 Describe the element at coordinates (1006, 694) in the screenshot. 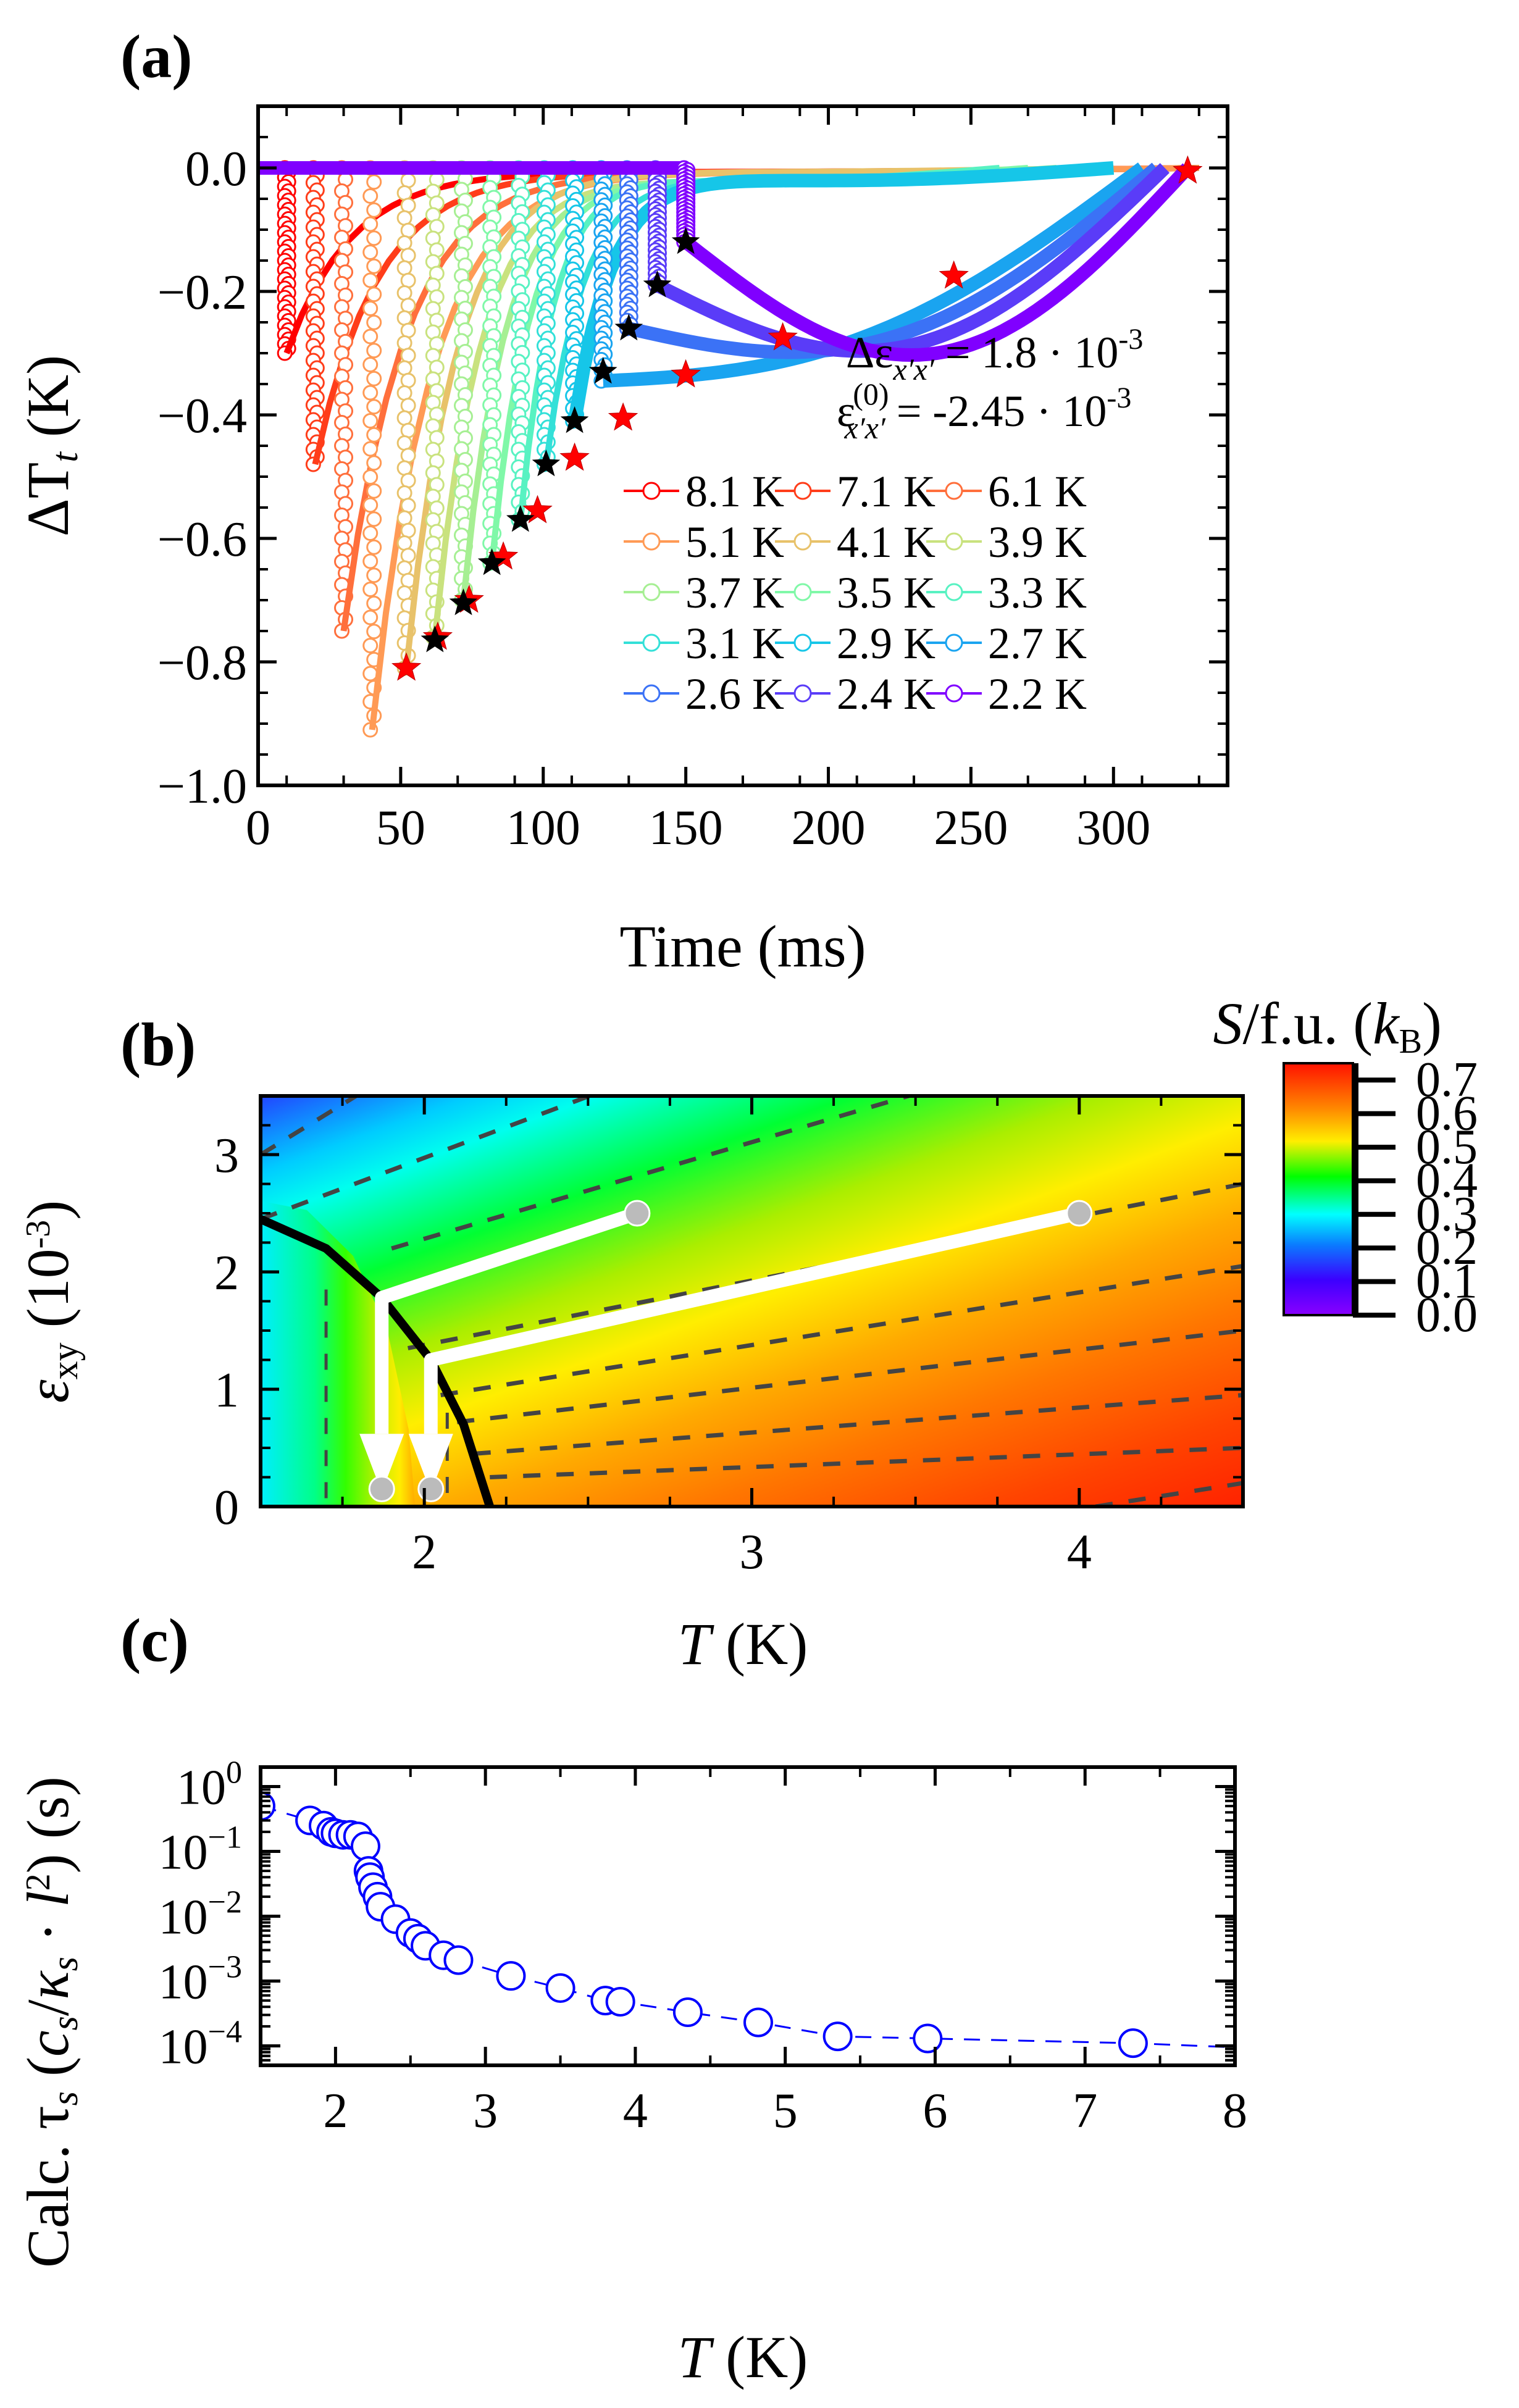

I see `legend-item: 2.2 K` at that location.